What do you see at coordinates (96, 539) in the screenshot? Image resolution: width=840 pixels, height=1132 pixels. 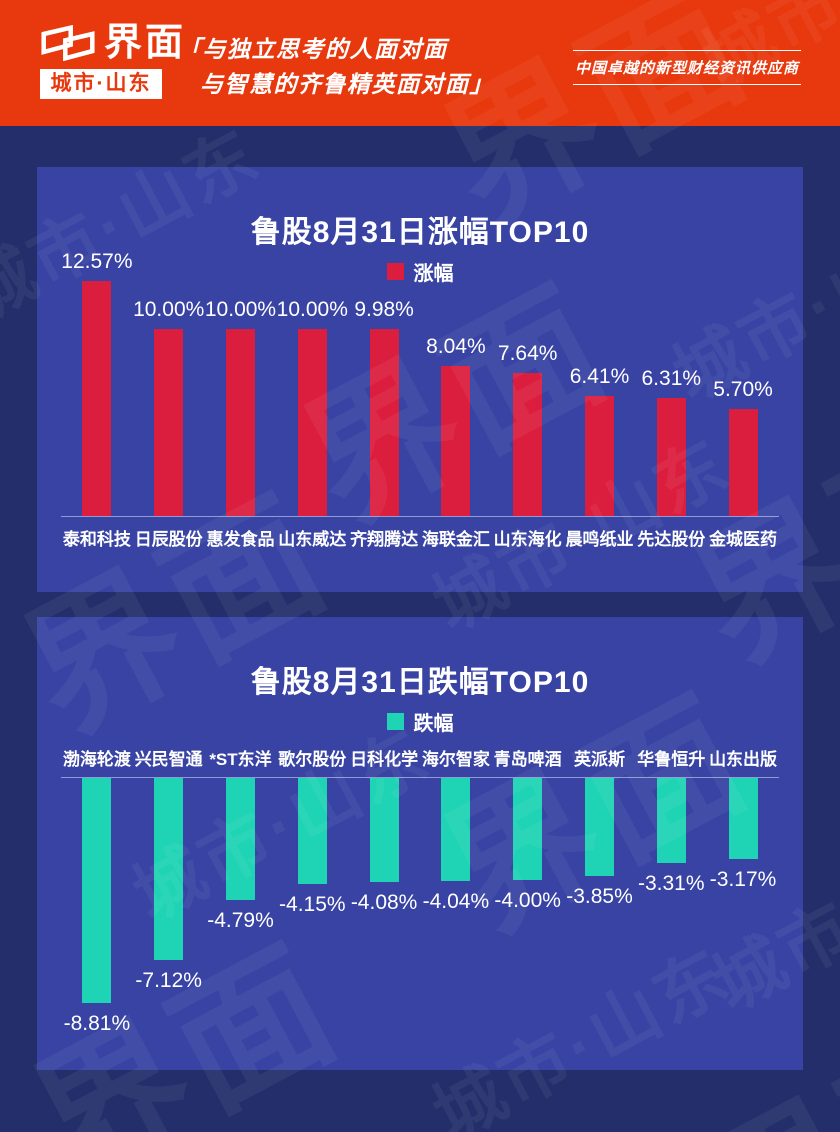 I see `category-label: 泰和科技` at bounding box center [96, 539].